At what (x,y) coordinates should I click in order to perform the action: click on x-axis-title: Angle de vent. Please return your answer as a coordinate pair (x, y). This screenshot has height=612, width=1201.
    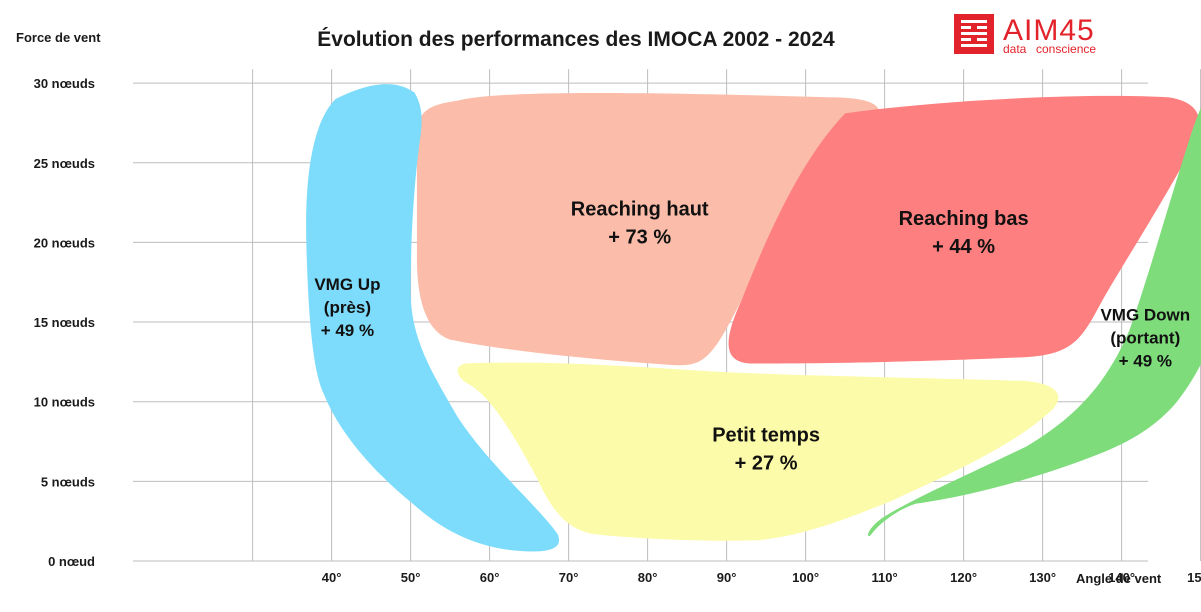
    Looking at the image, I should click on (1119, 578).